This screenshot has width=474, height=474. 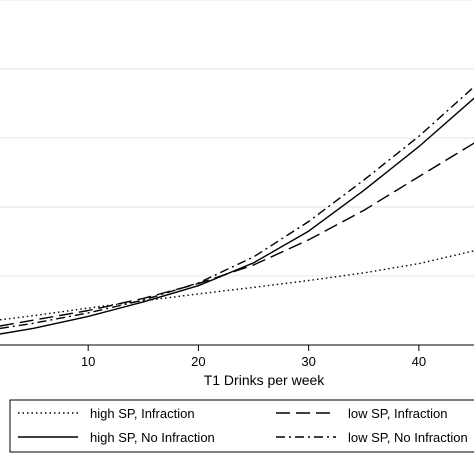 What do you see at coordinates (88, 361) in the screenshot?
I see `x-tick-label: 10` at bounding box center [88, 361].